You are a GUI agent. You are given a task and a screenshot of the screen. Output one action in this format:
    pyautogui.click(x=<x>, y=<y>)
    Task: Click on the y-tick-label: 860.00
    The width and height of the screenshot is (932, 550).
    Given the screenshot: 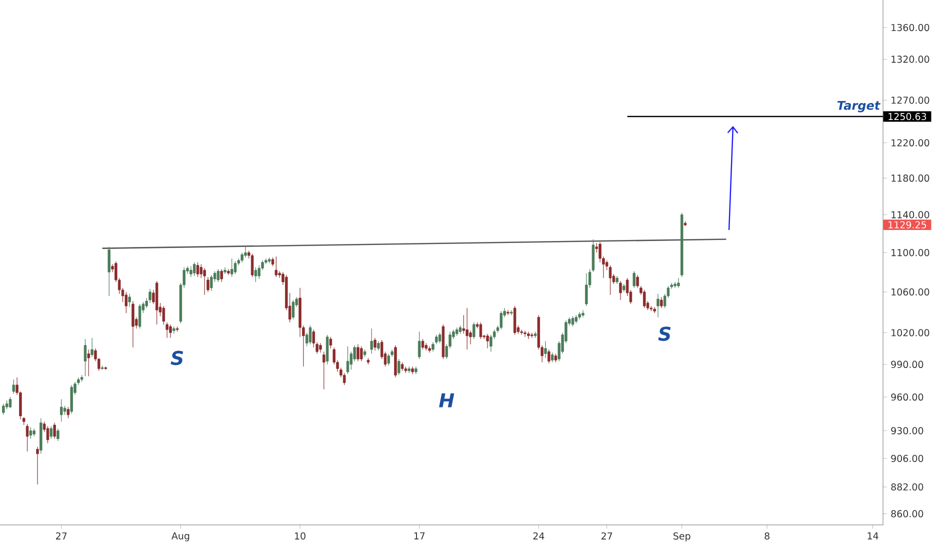 What is the action you would take?
    pyautogui.click(x=907, y=514)
    